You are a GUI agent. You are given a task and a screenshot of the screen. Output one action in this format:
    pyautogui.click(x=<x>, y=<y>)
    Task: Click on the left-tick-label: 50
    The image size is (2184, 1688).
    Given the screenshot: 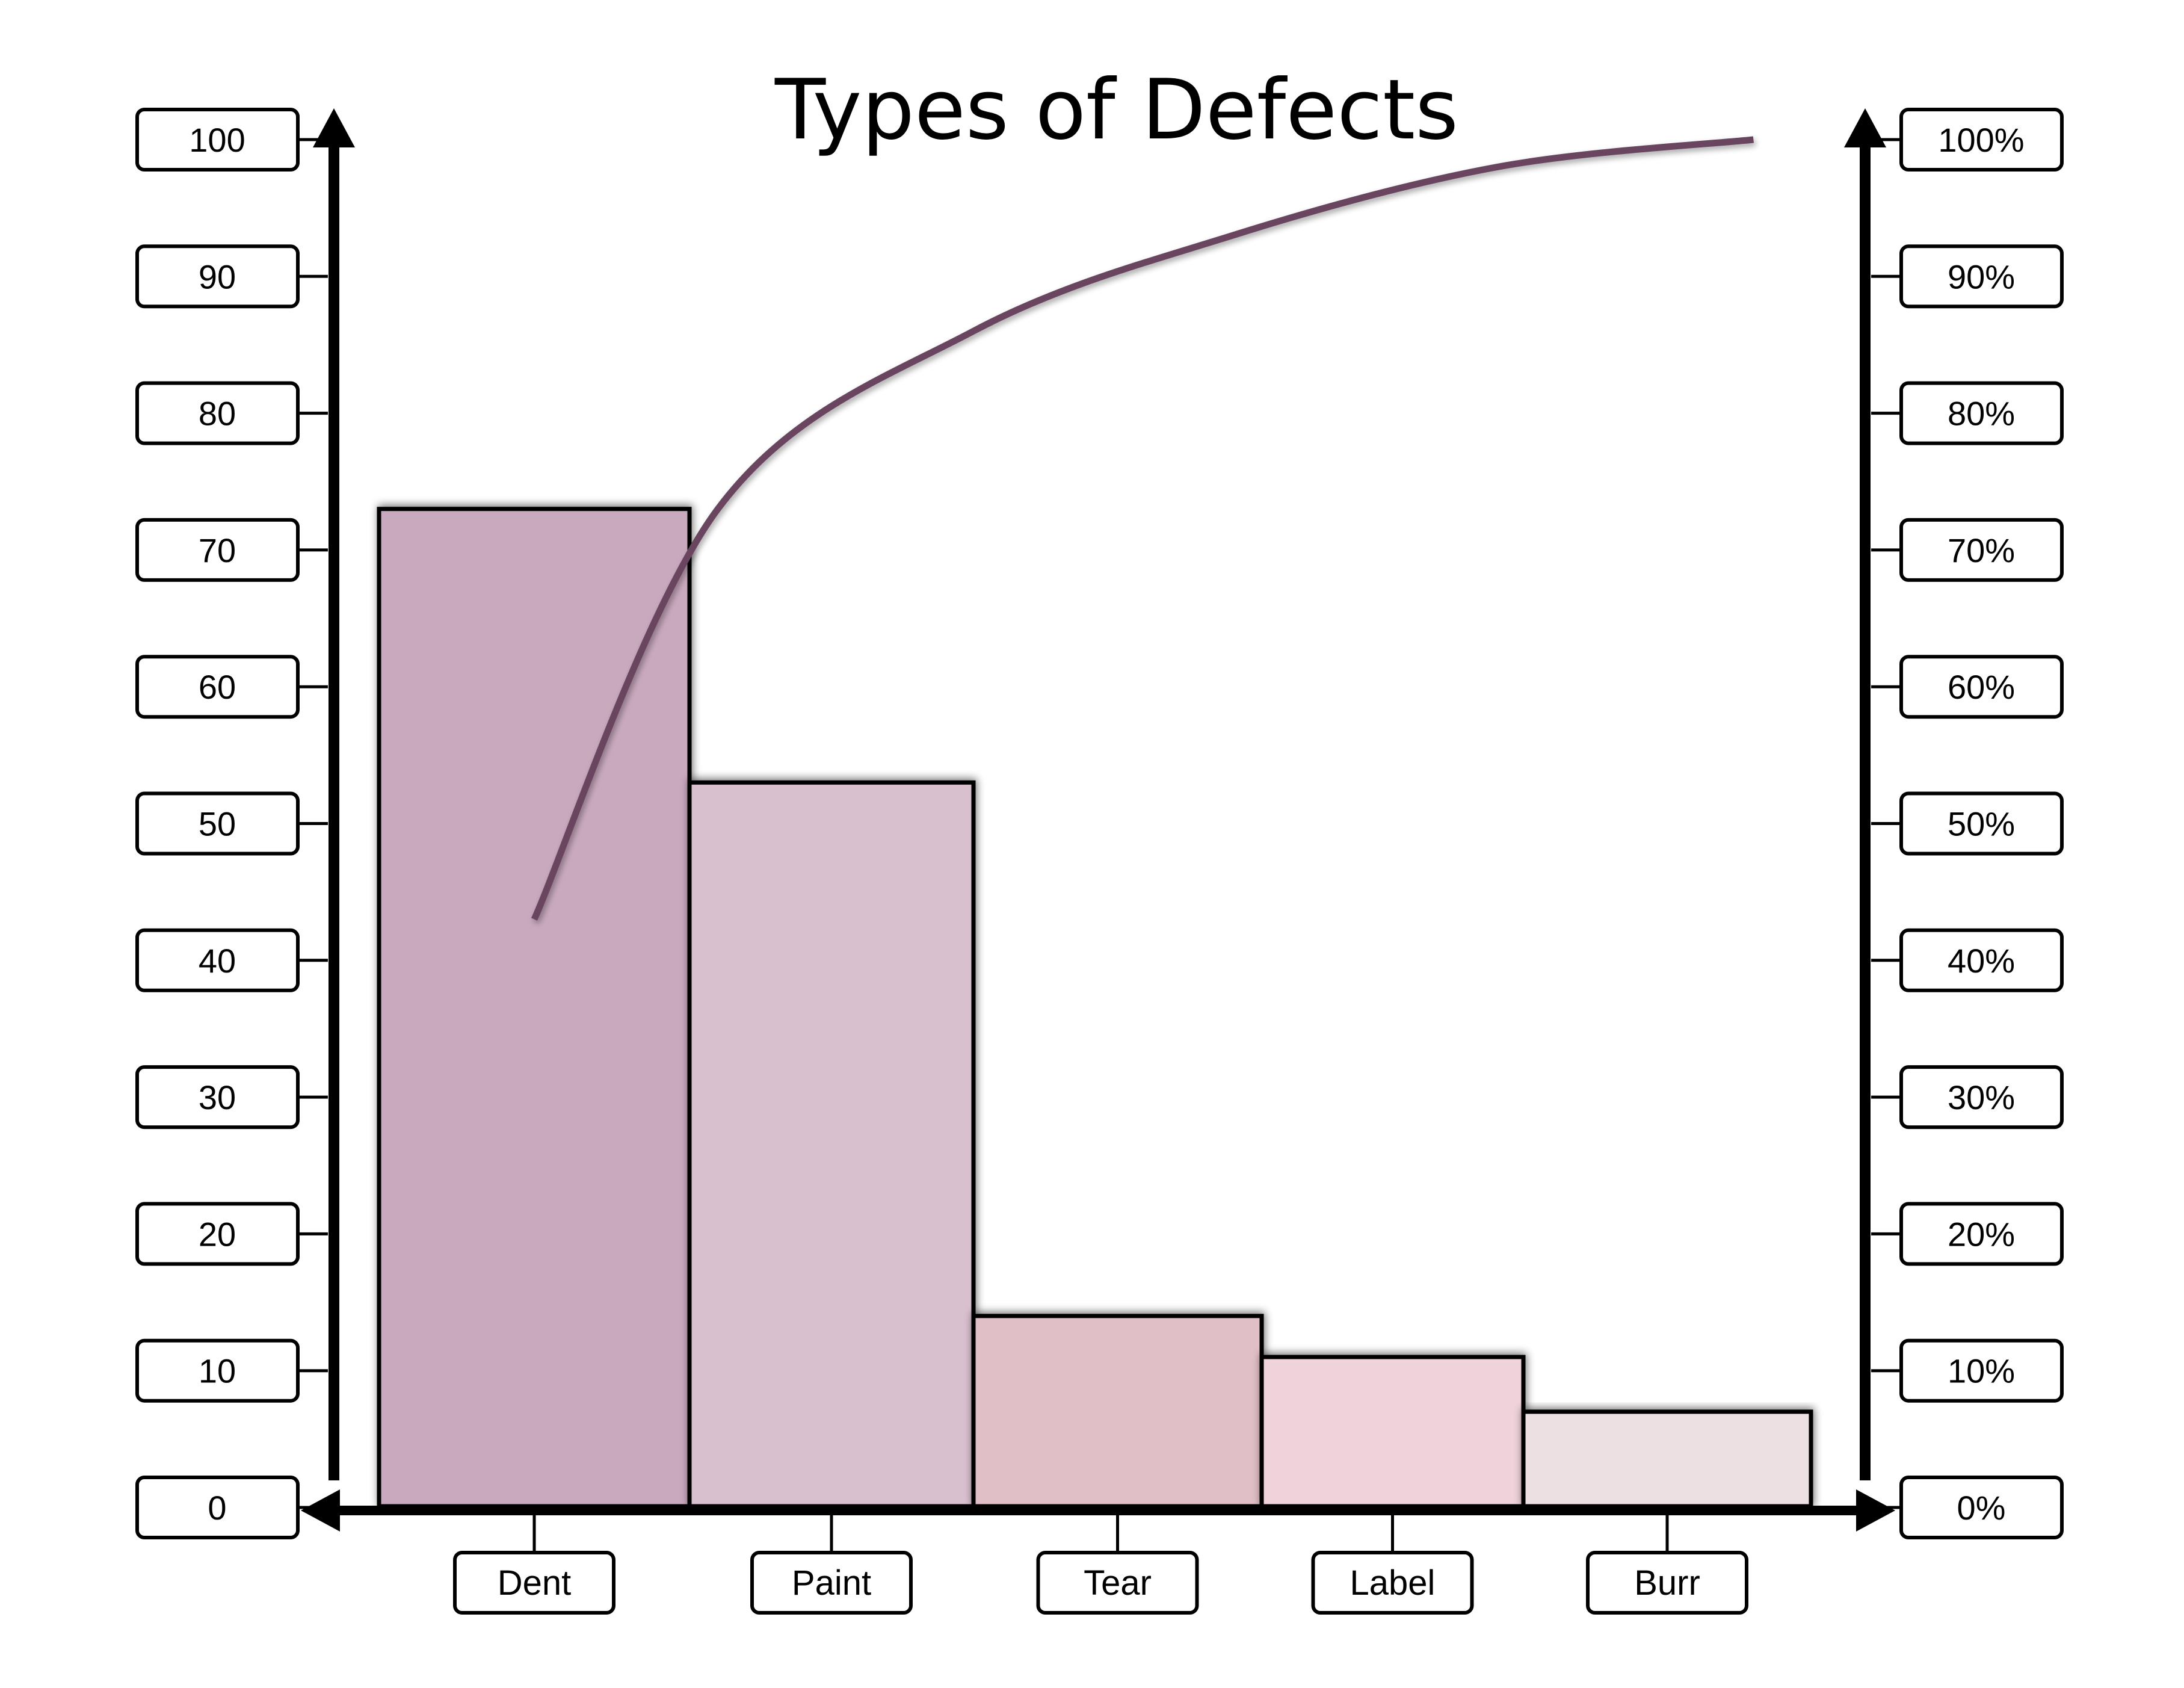 What is the action you would take?
    pyautogui.click(x=217, y=824)
    